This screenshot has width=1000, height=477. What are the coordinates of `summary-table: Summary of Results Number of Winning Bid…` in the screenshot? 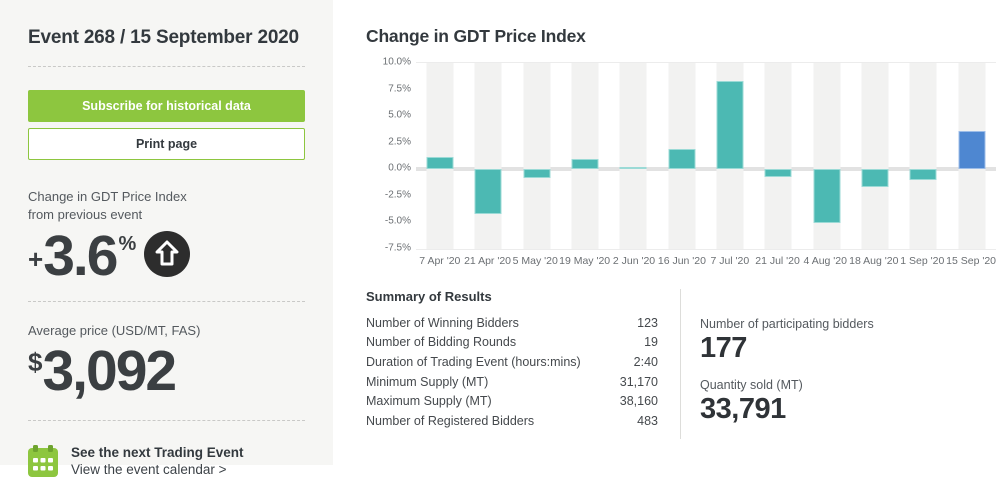 It's located at (512, 364).